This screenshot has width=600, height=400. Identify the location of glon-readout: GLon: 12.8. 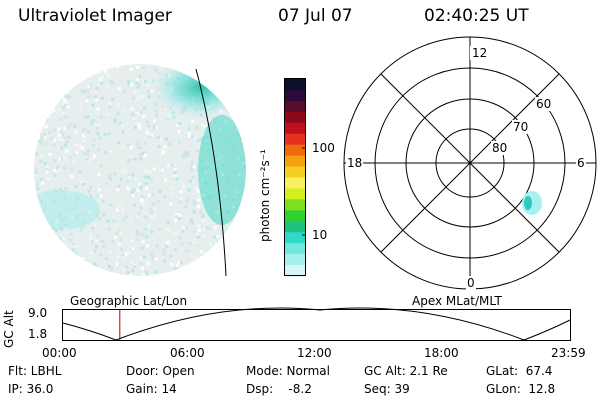
(521, 389).